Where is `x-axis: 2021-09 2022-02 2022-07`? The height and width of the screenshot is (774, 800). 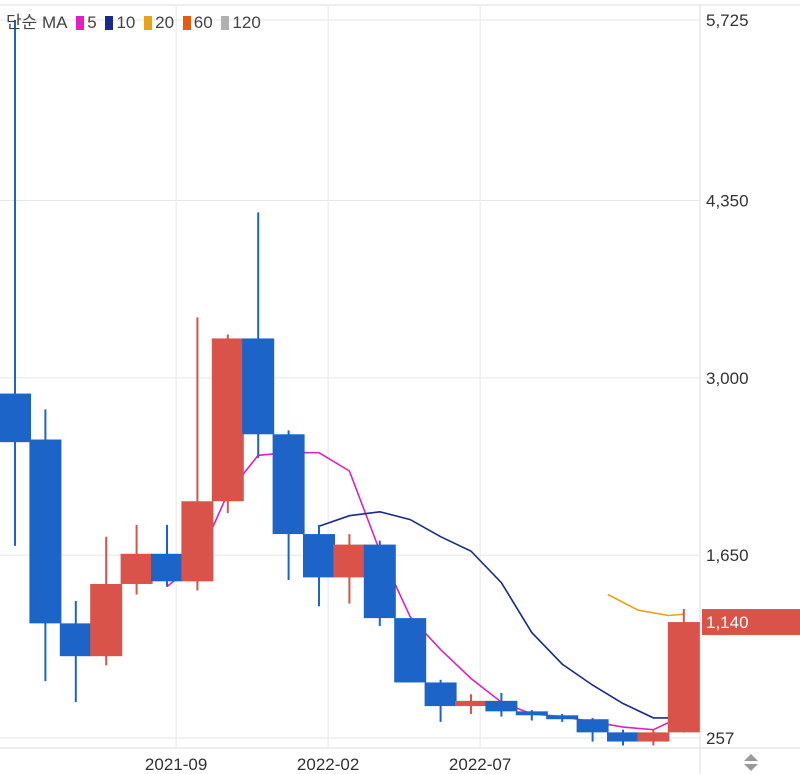
x-axis: 2021-09 2022-02 2022-07 is located at coordinates (328, 764).